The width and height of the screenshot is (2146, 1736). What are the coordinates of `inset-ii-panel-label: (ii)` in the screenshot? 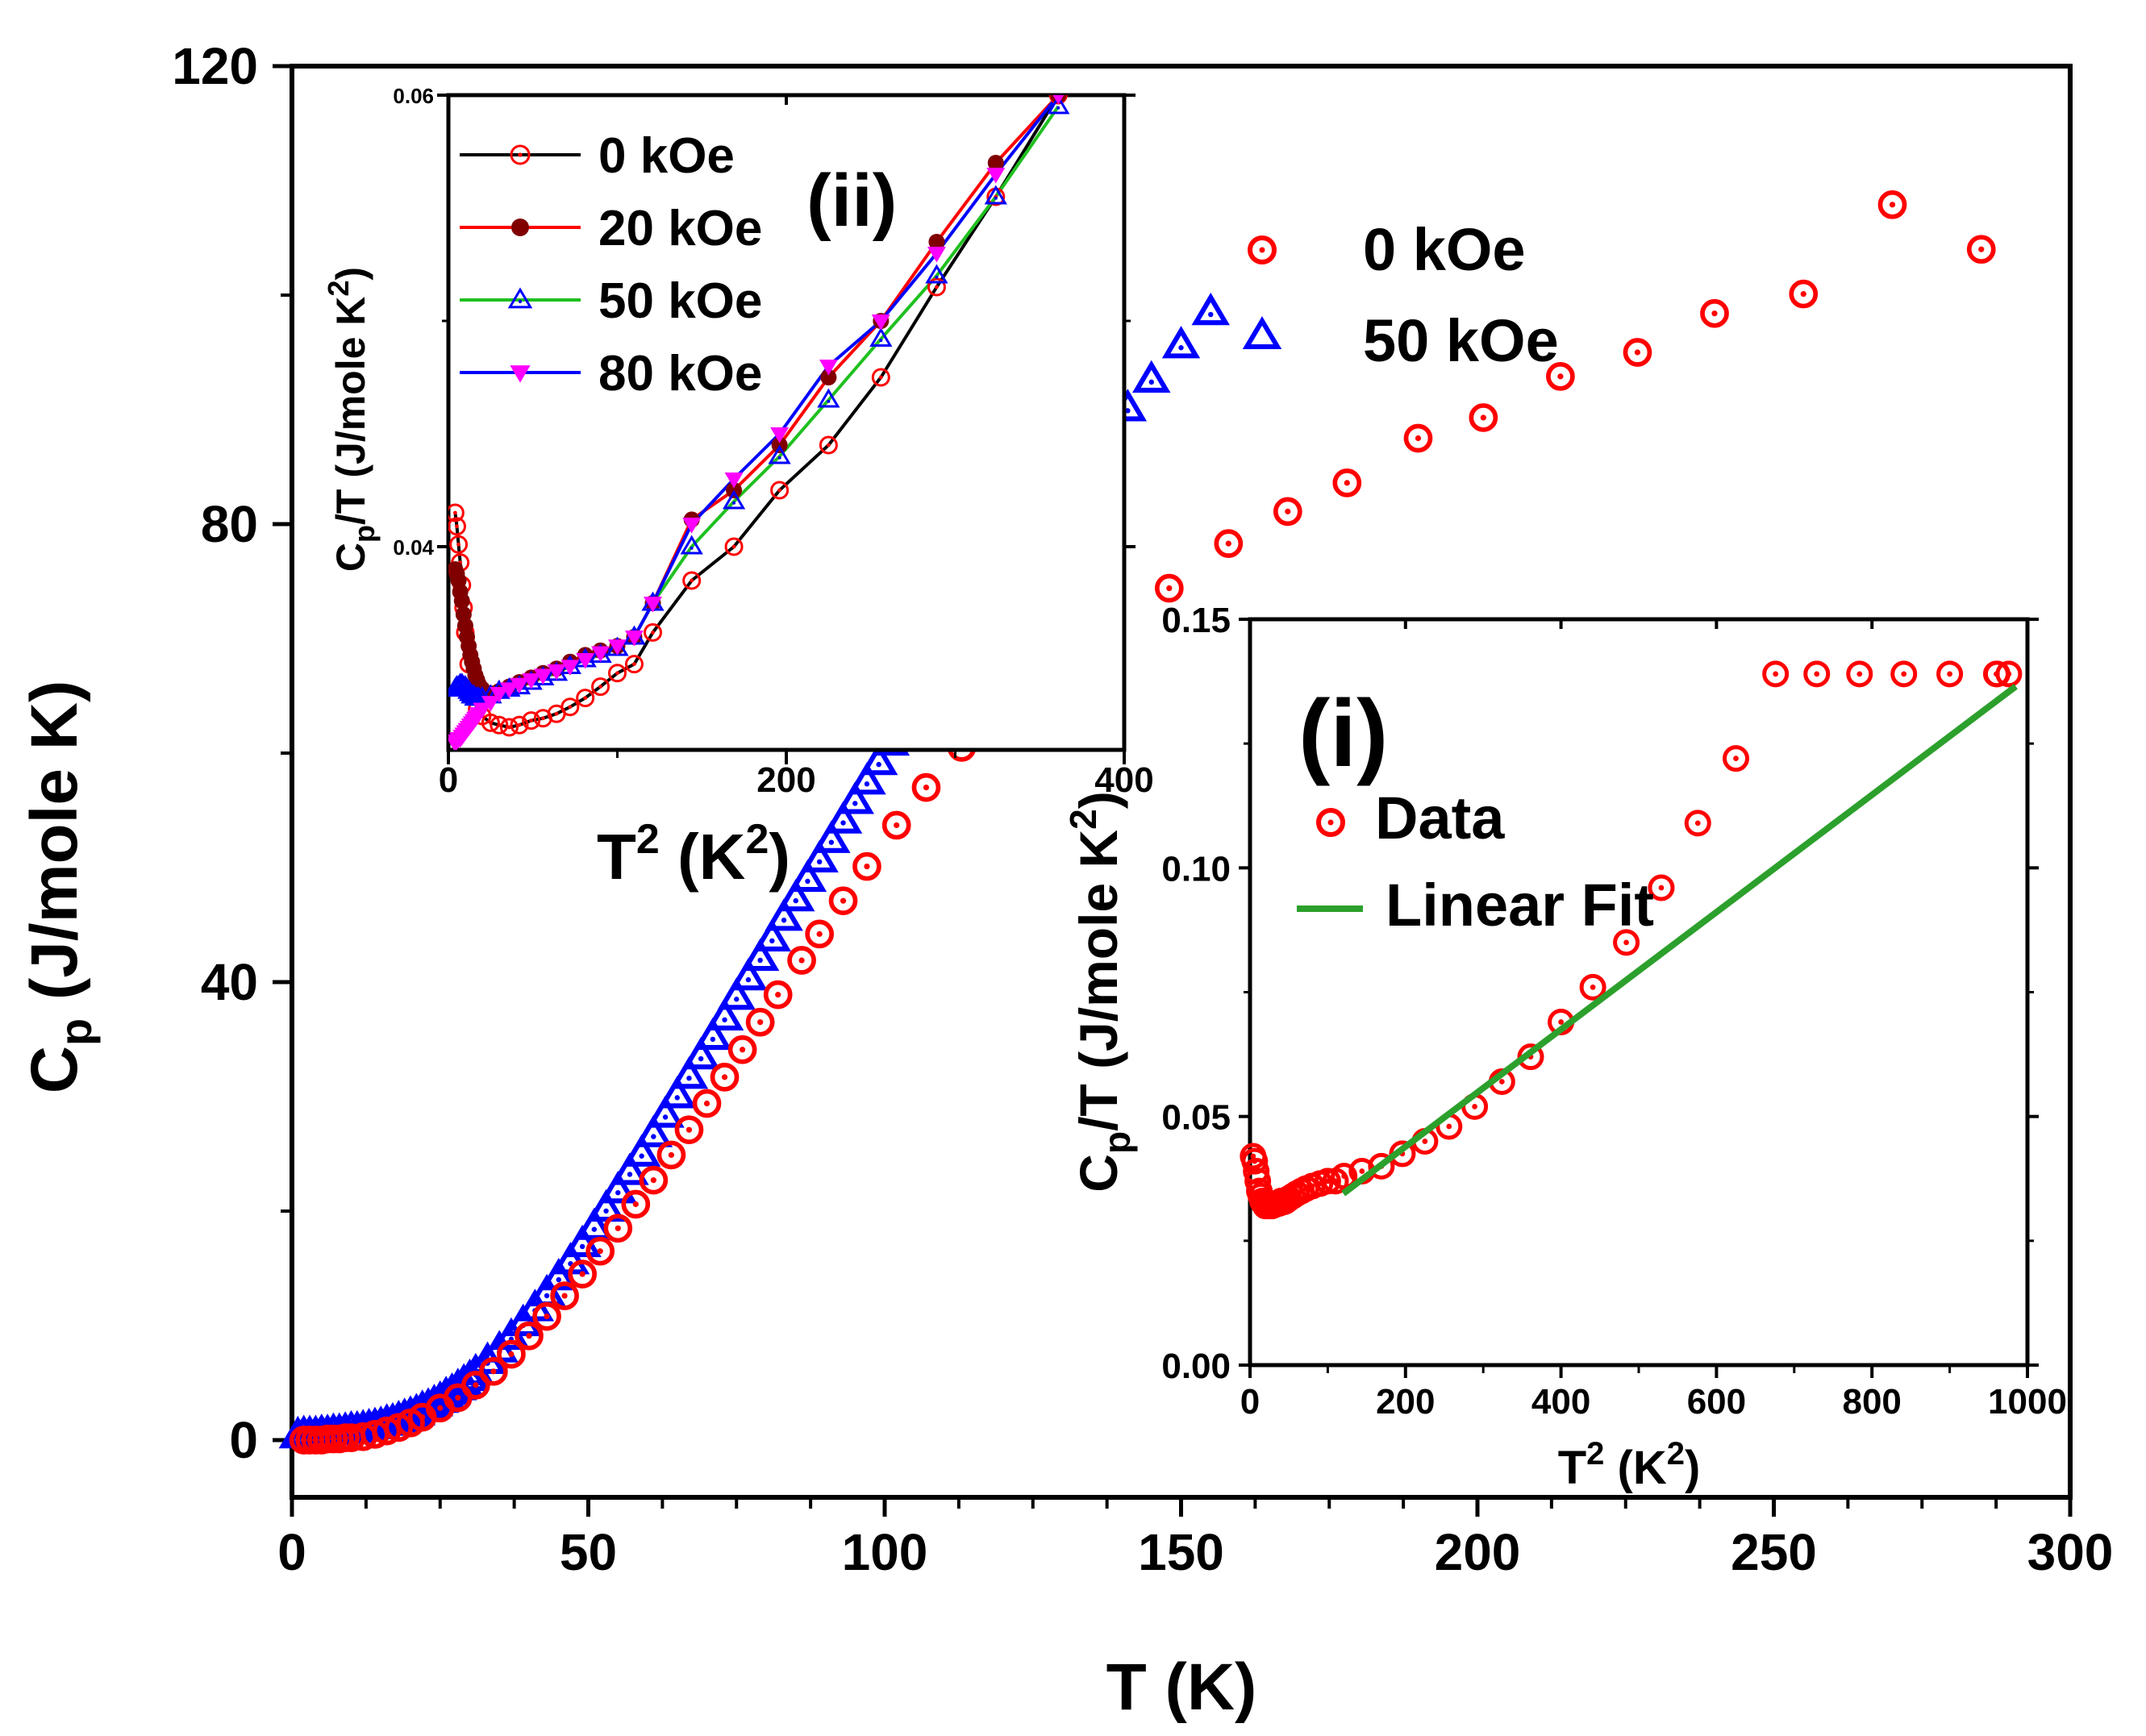 It's located at (851, 201).